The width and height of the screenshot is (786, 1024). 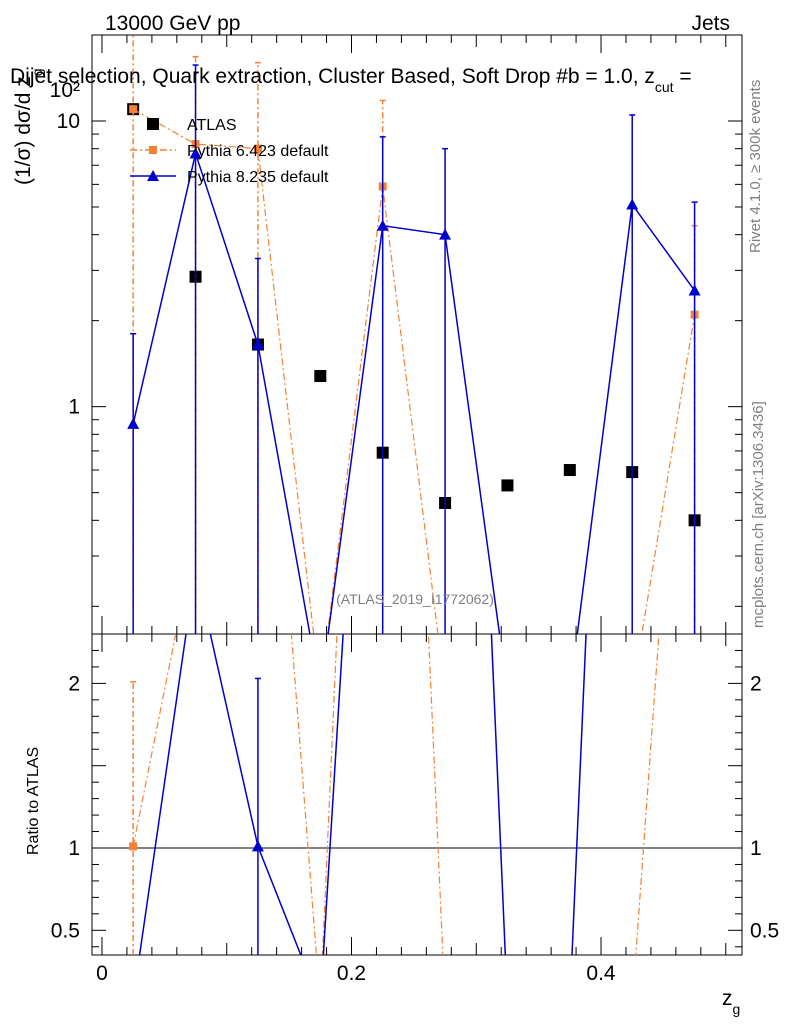 I want to click on x-tick-label: 0, so click(x=102, y=973).